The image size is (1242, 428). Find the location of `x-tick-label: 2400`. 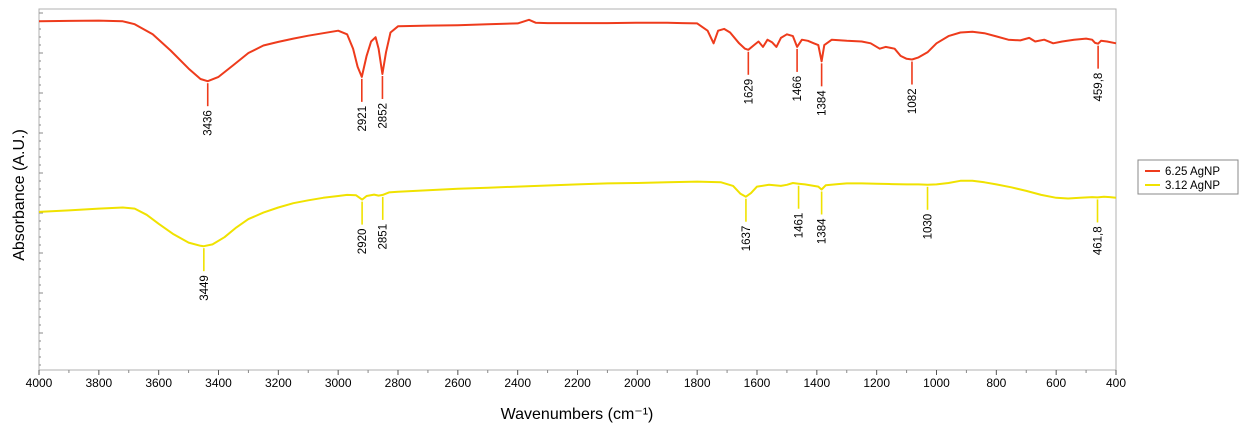

x-tick-label: 2400 is located at coordinates (517, 383).